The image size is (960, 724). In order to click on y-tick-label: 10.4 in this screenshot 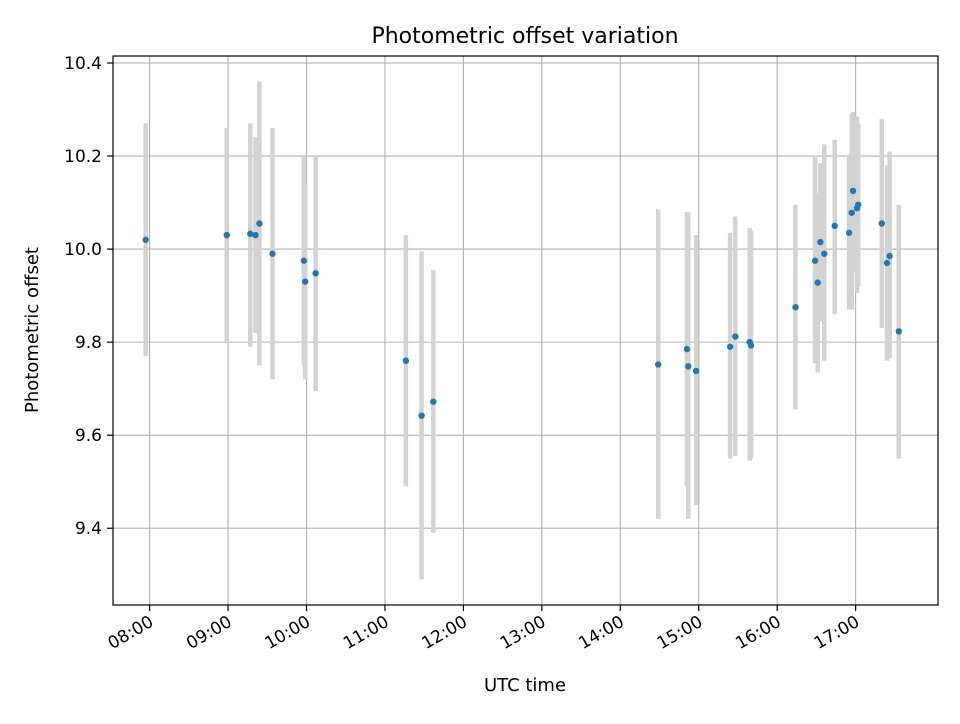, I will do `click(83, 64)`.